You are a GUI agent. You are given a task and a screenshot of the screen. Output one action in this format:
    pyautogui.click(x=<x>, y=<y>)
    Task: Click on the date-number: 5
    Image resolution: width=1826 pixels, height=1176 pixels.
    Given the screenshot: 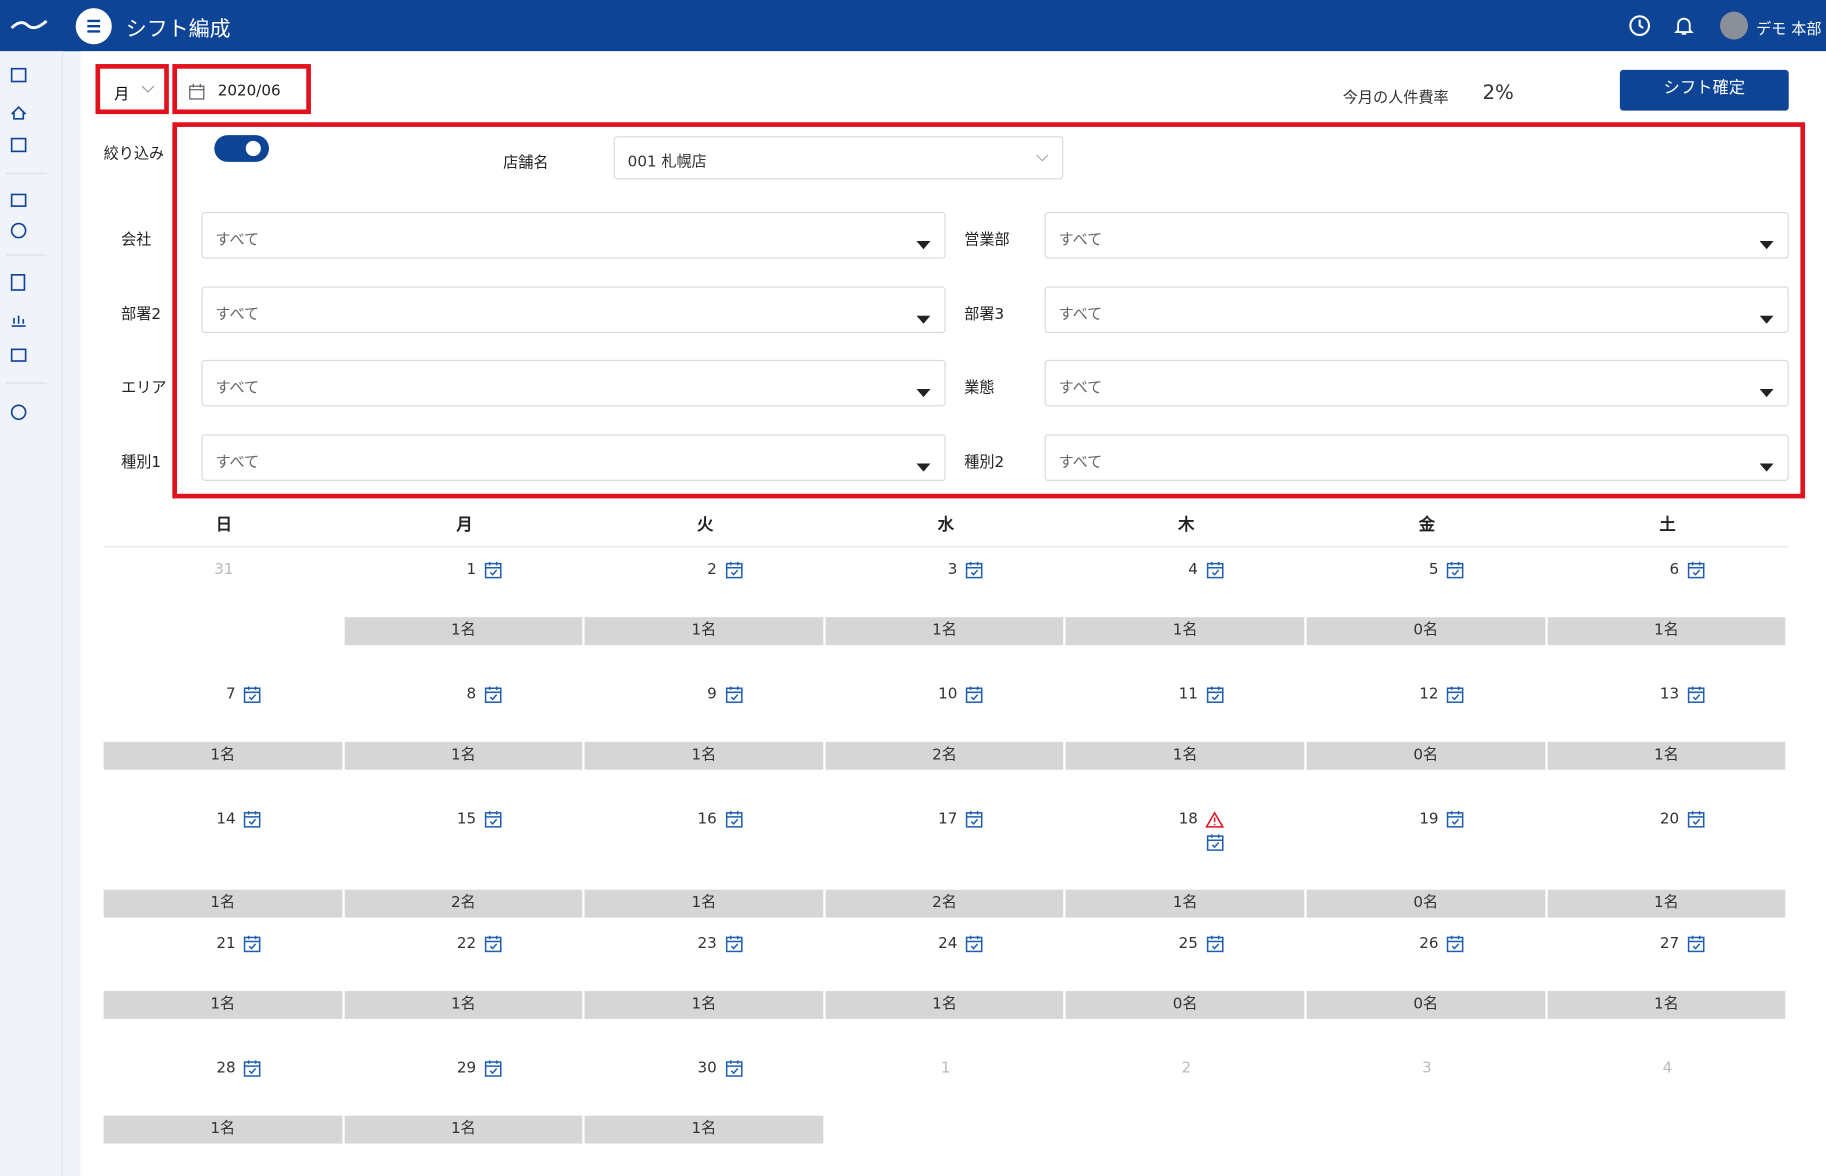 What is the action you would take?
    pyautogui.click(x=1433, y=570)
    